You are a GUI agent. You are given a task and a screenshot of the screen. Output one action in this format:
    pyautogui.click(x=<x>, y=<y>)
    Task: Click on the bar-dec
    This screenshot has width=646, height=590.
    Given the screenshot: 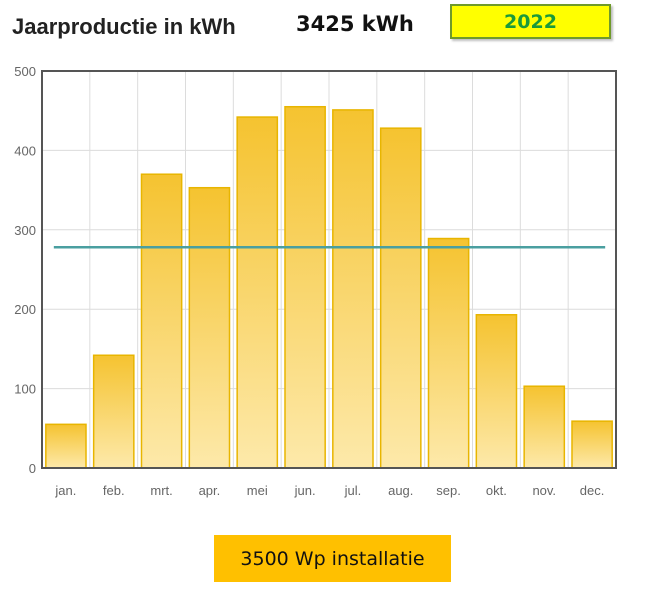 What is the action you would take?
    pyautogui.click(x=592, y=444)
    